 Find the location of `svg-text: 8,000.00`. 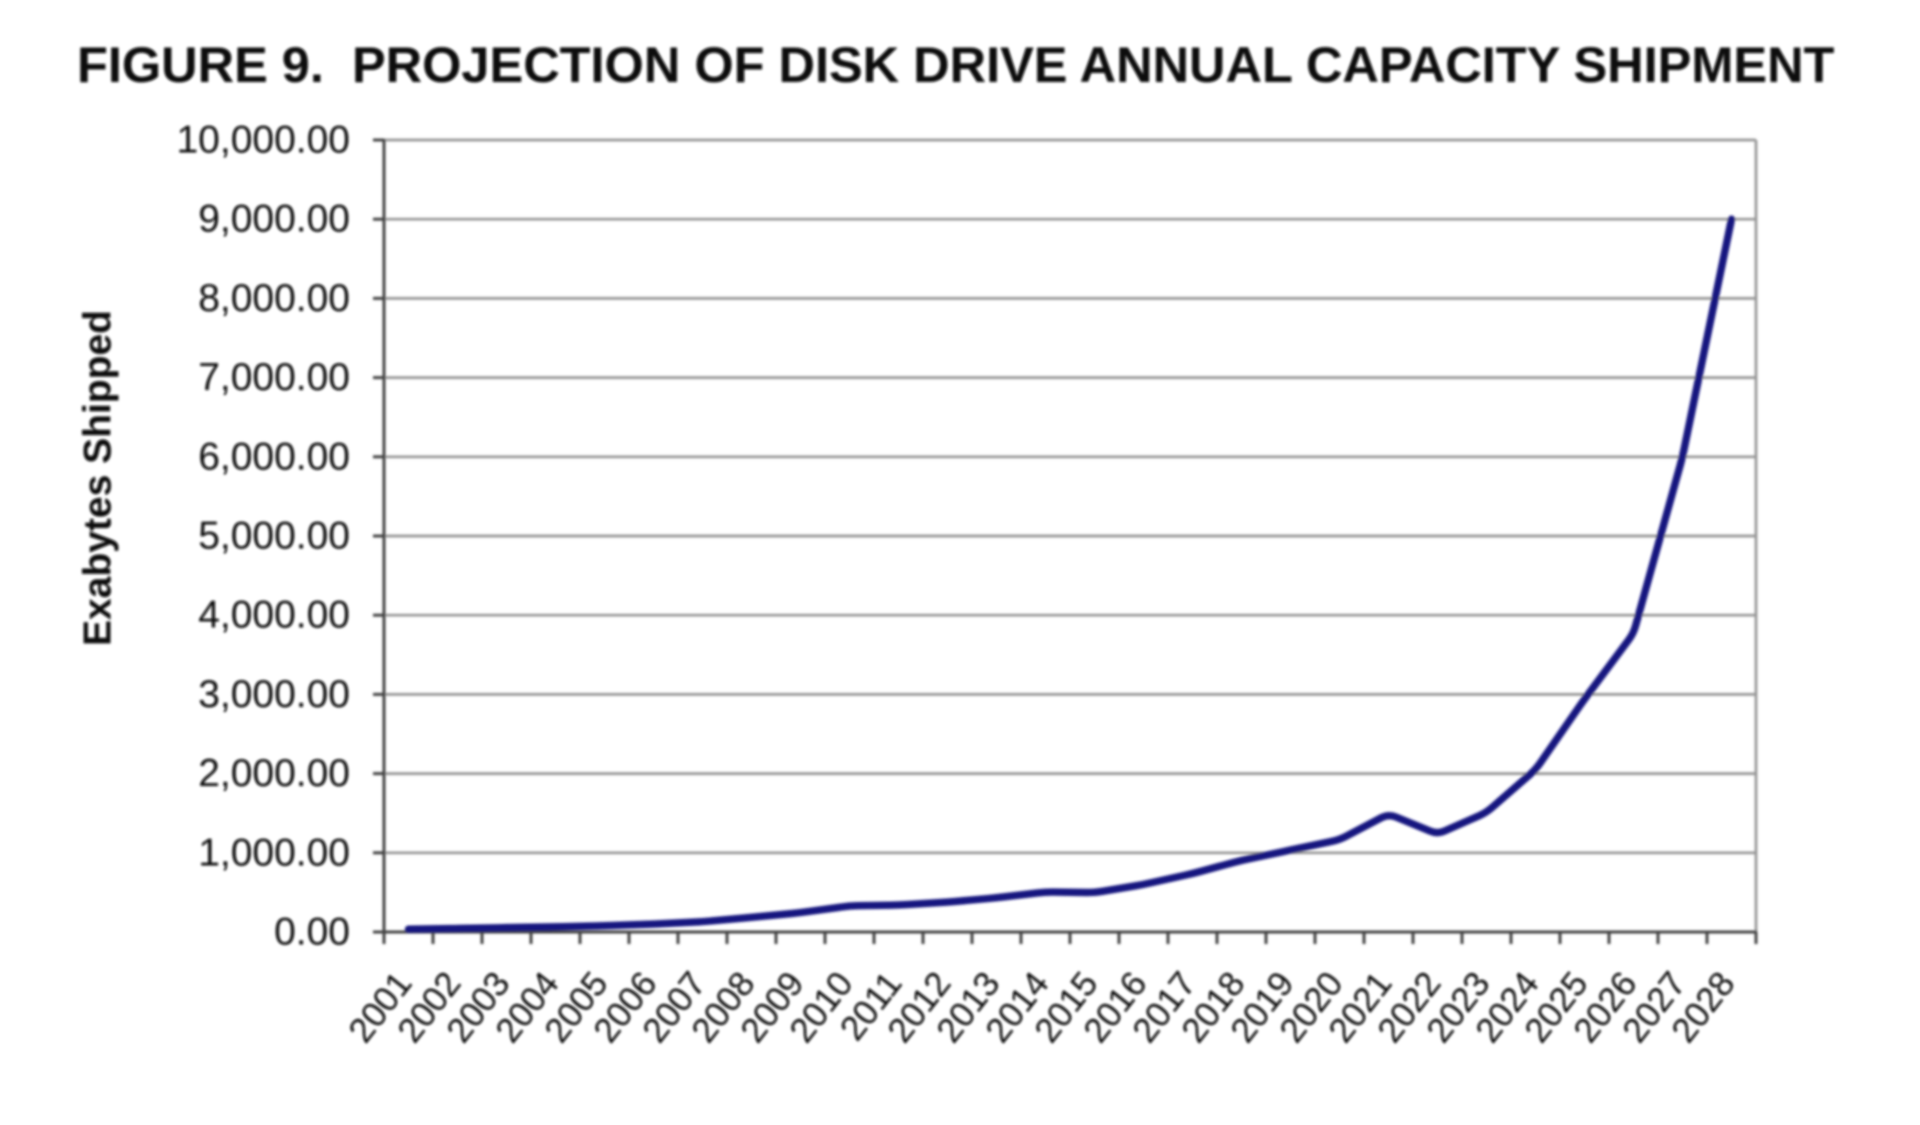

svg-text: 8,000.00 is located at coordinates (274, 298).